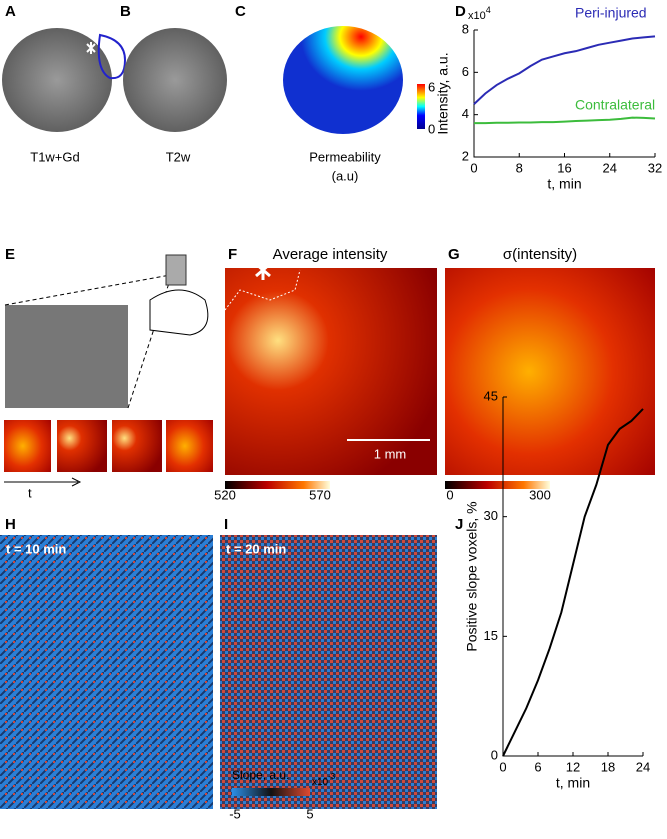  I want to click on y-tick-label: 4, so click(465, 113).